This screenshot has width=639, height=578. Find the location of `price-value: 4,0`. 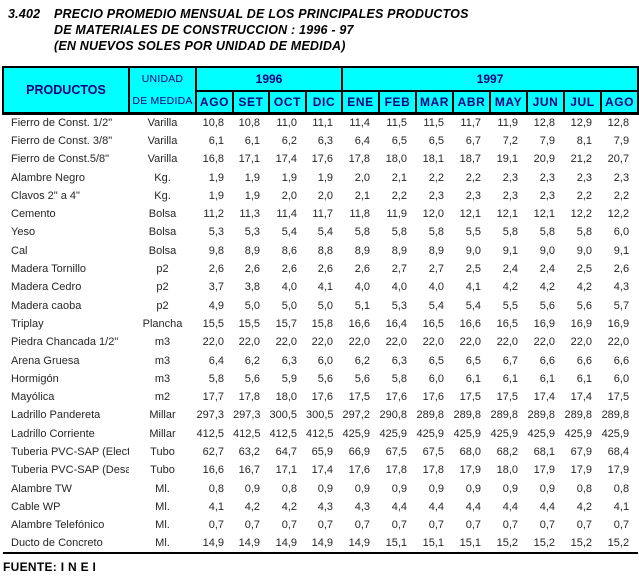

price-value: 4,0 is located at coordinates (436, 287).